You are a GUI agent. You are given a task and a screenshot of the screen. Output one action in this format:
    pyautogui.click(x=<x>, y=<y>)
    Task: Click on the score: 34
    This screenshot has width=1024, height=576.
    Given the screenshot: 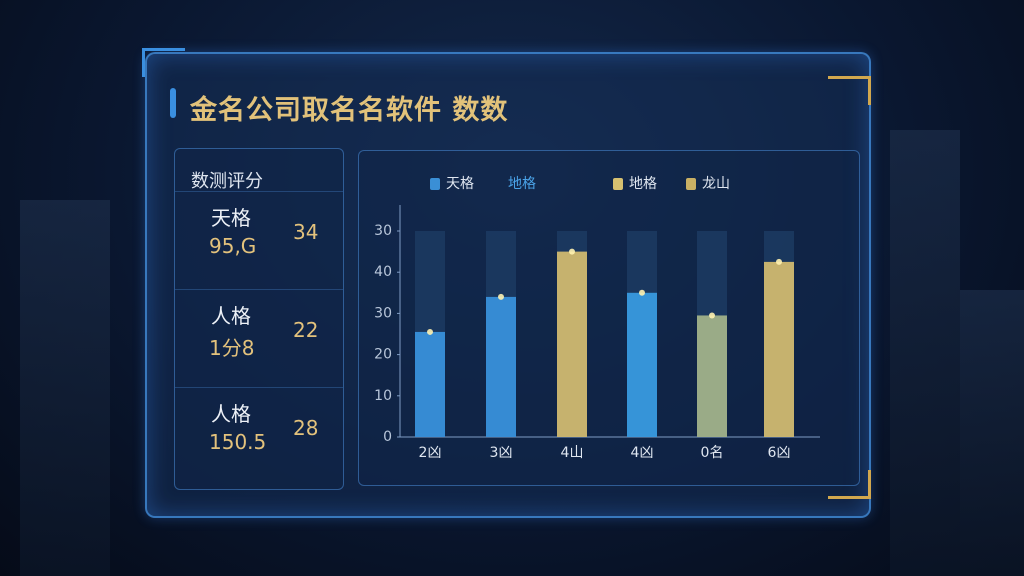 What is the action you would take?
    pyautogui.click(x=306, y=232)
    